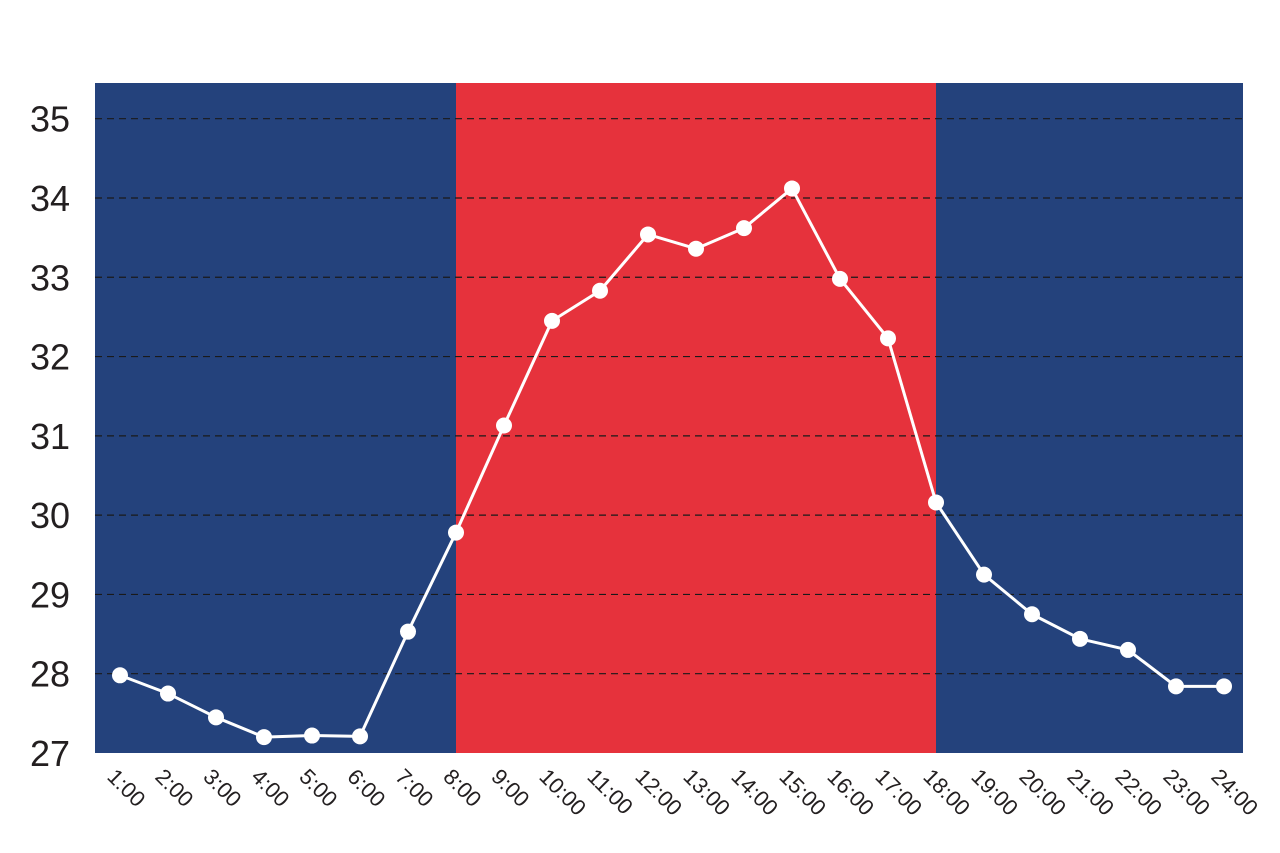  Describe the element at coordinates (50, 753) in the screenshot. I see `y-tick-label: 27` at that location.